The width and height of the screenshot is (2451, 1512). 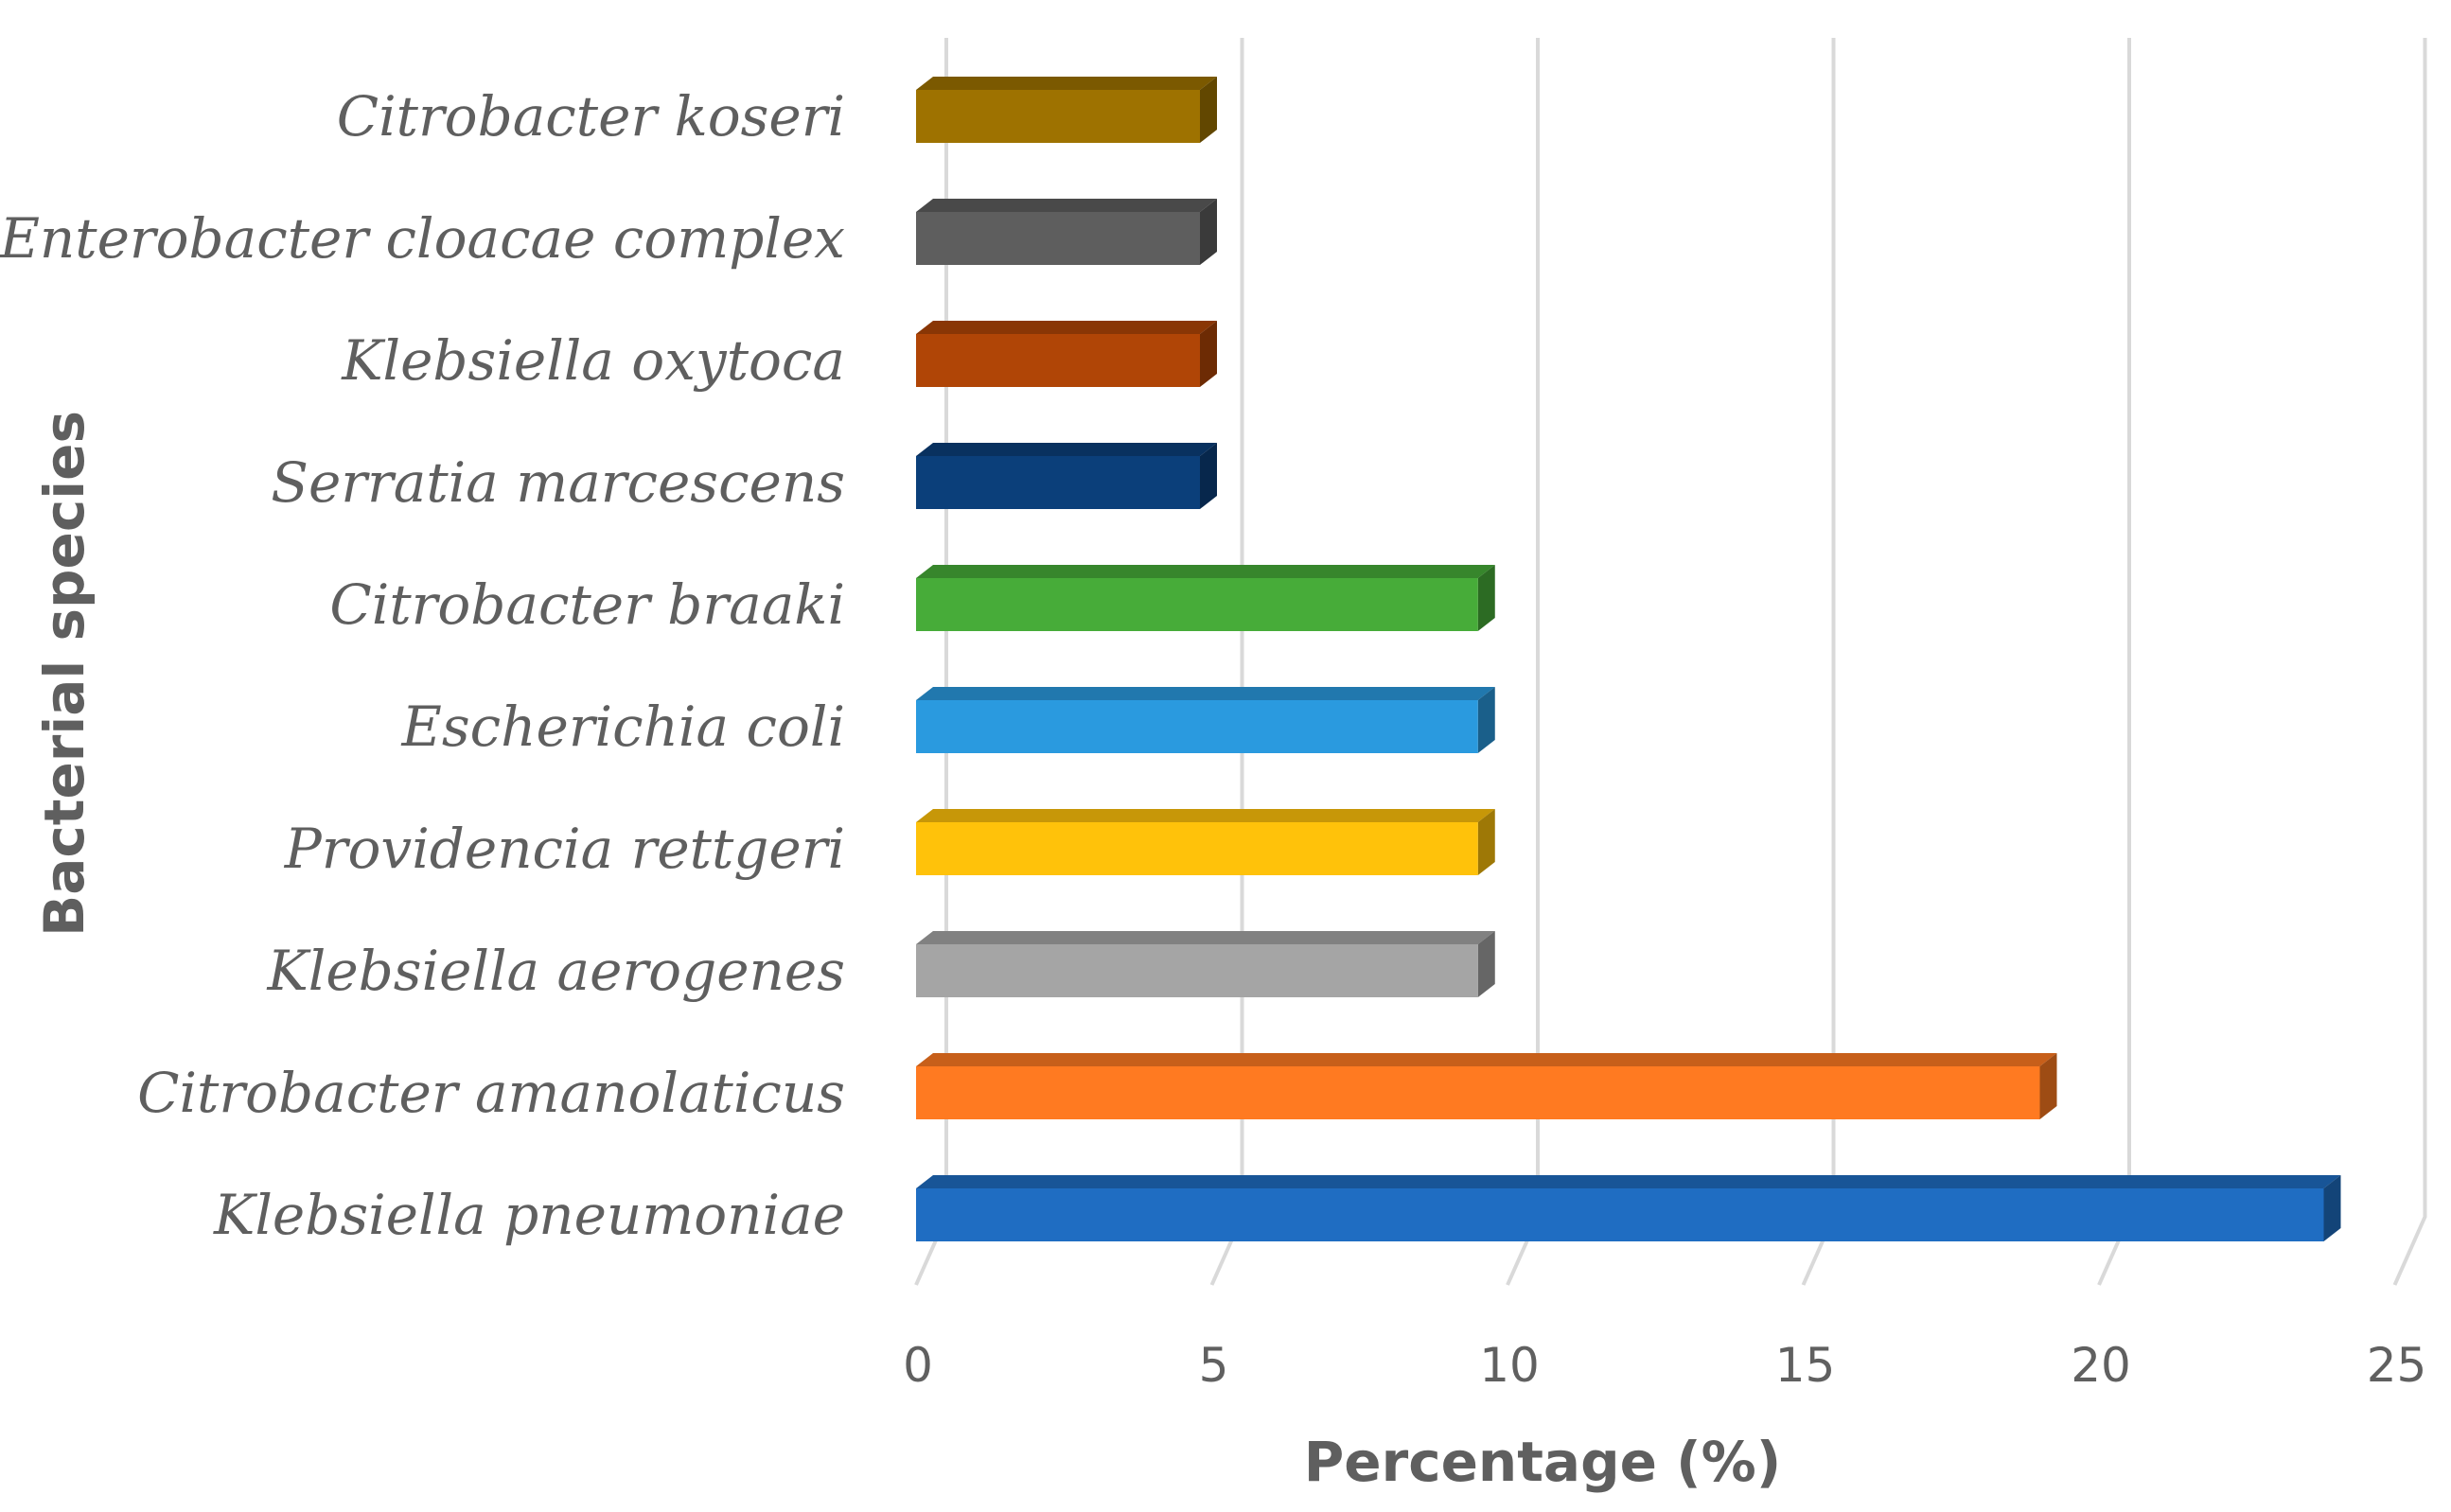 What do you see at coordinates (2397, 1365) in the screenshot?
I see `x-tick-label: 25` at bounding box center [2397, 1365].